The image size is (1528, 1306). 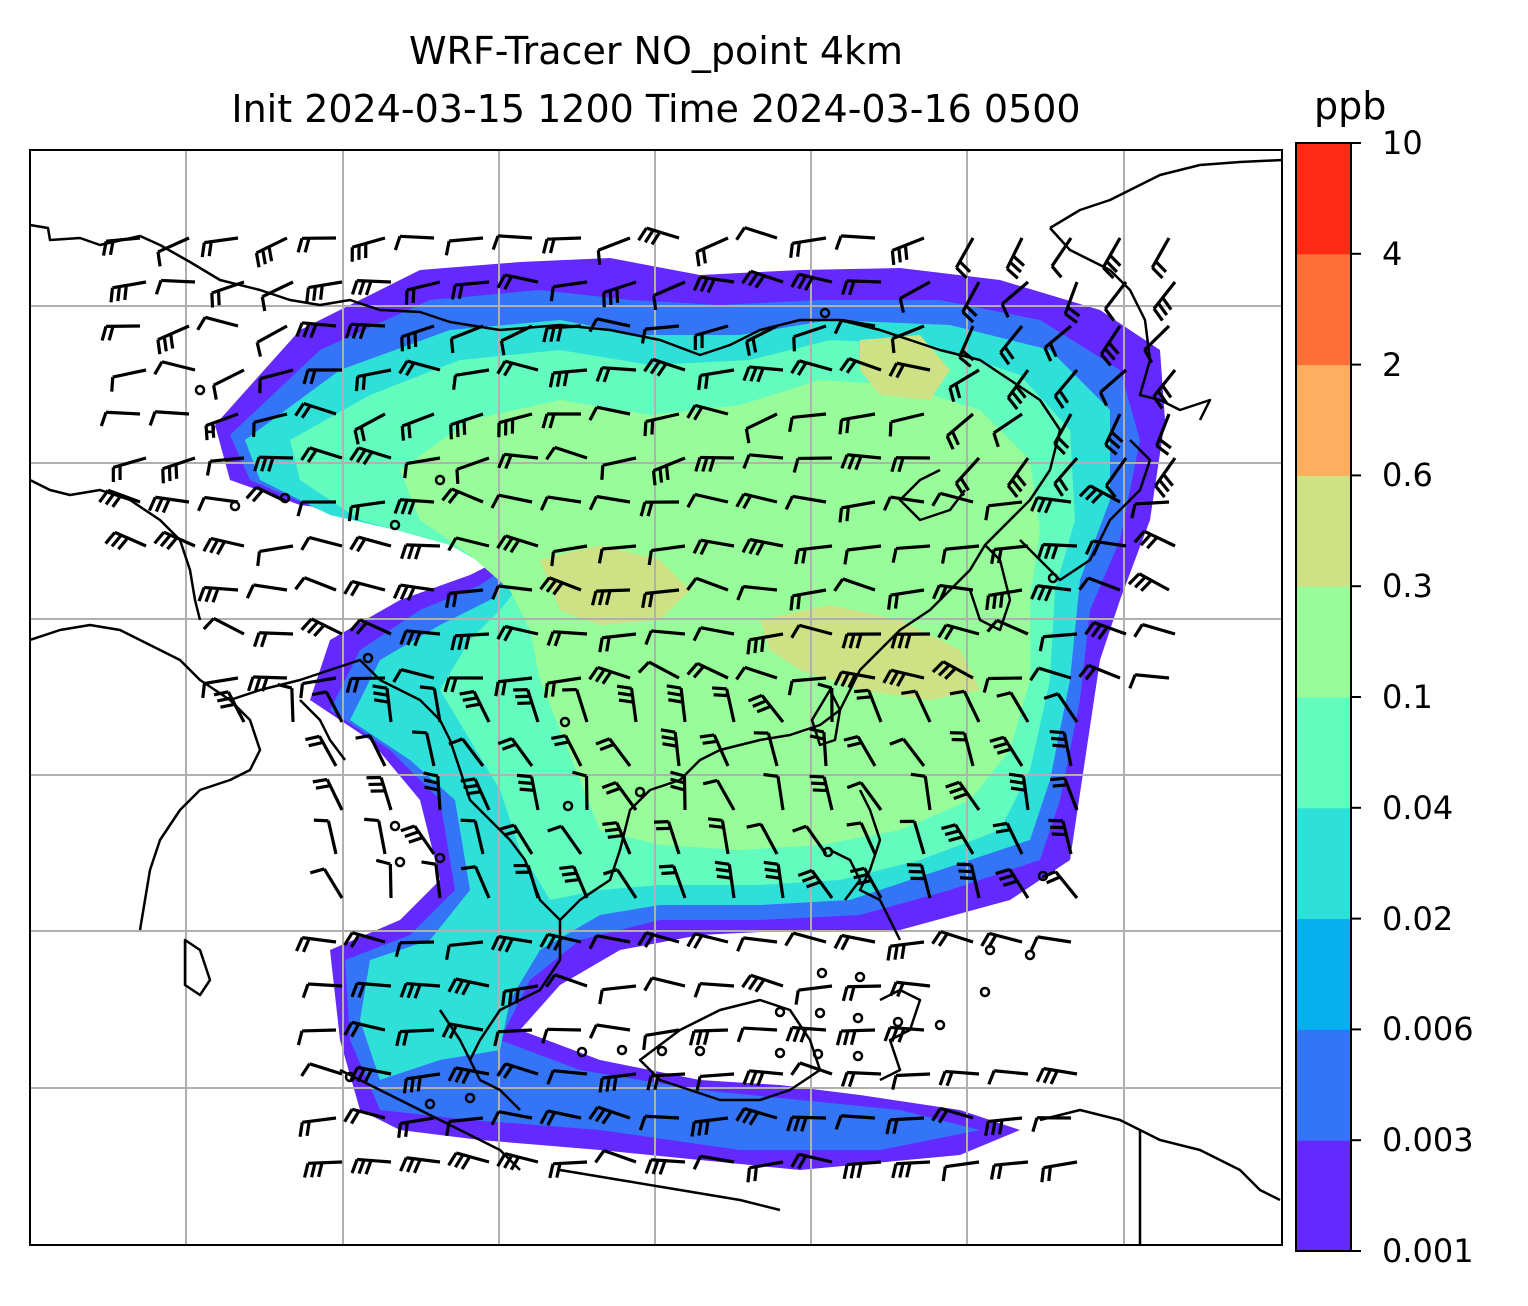 I want to click on coastline-segment, so click(x=146, y=777).